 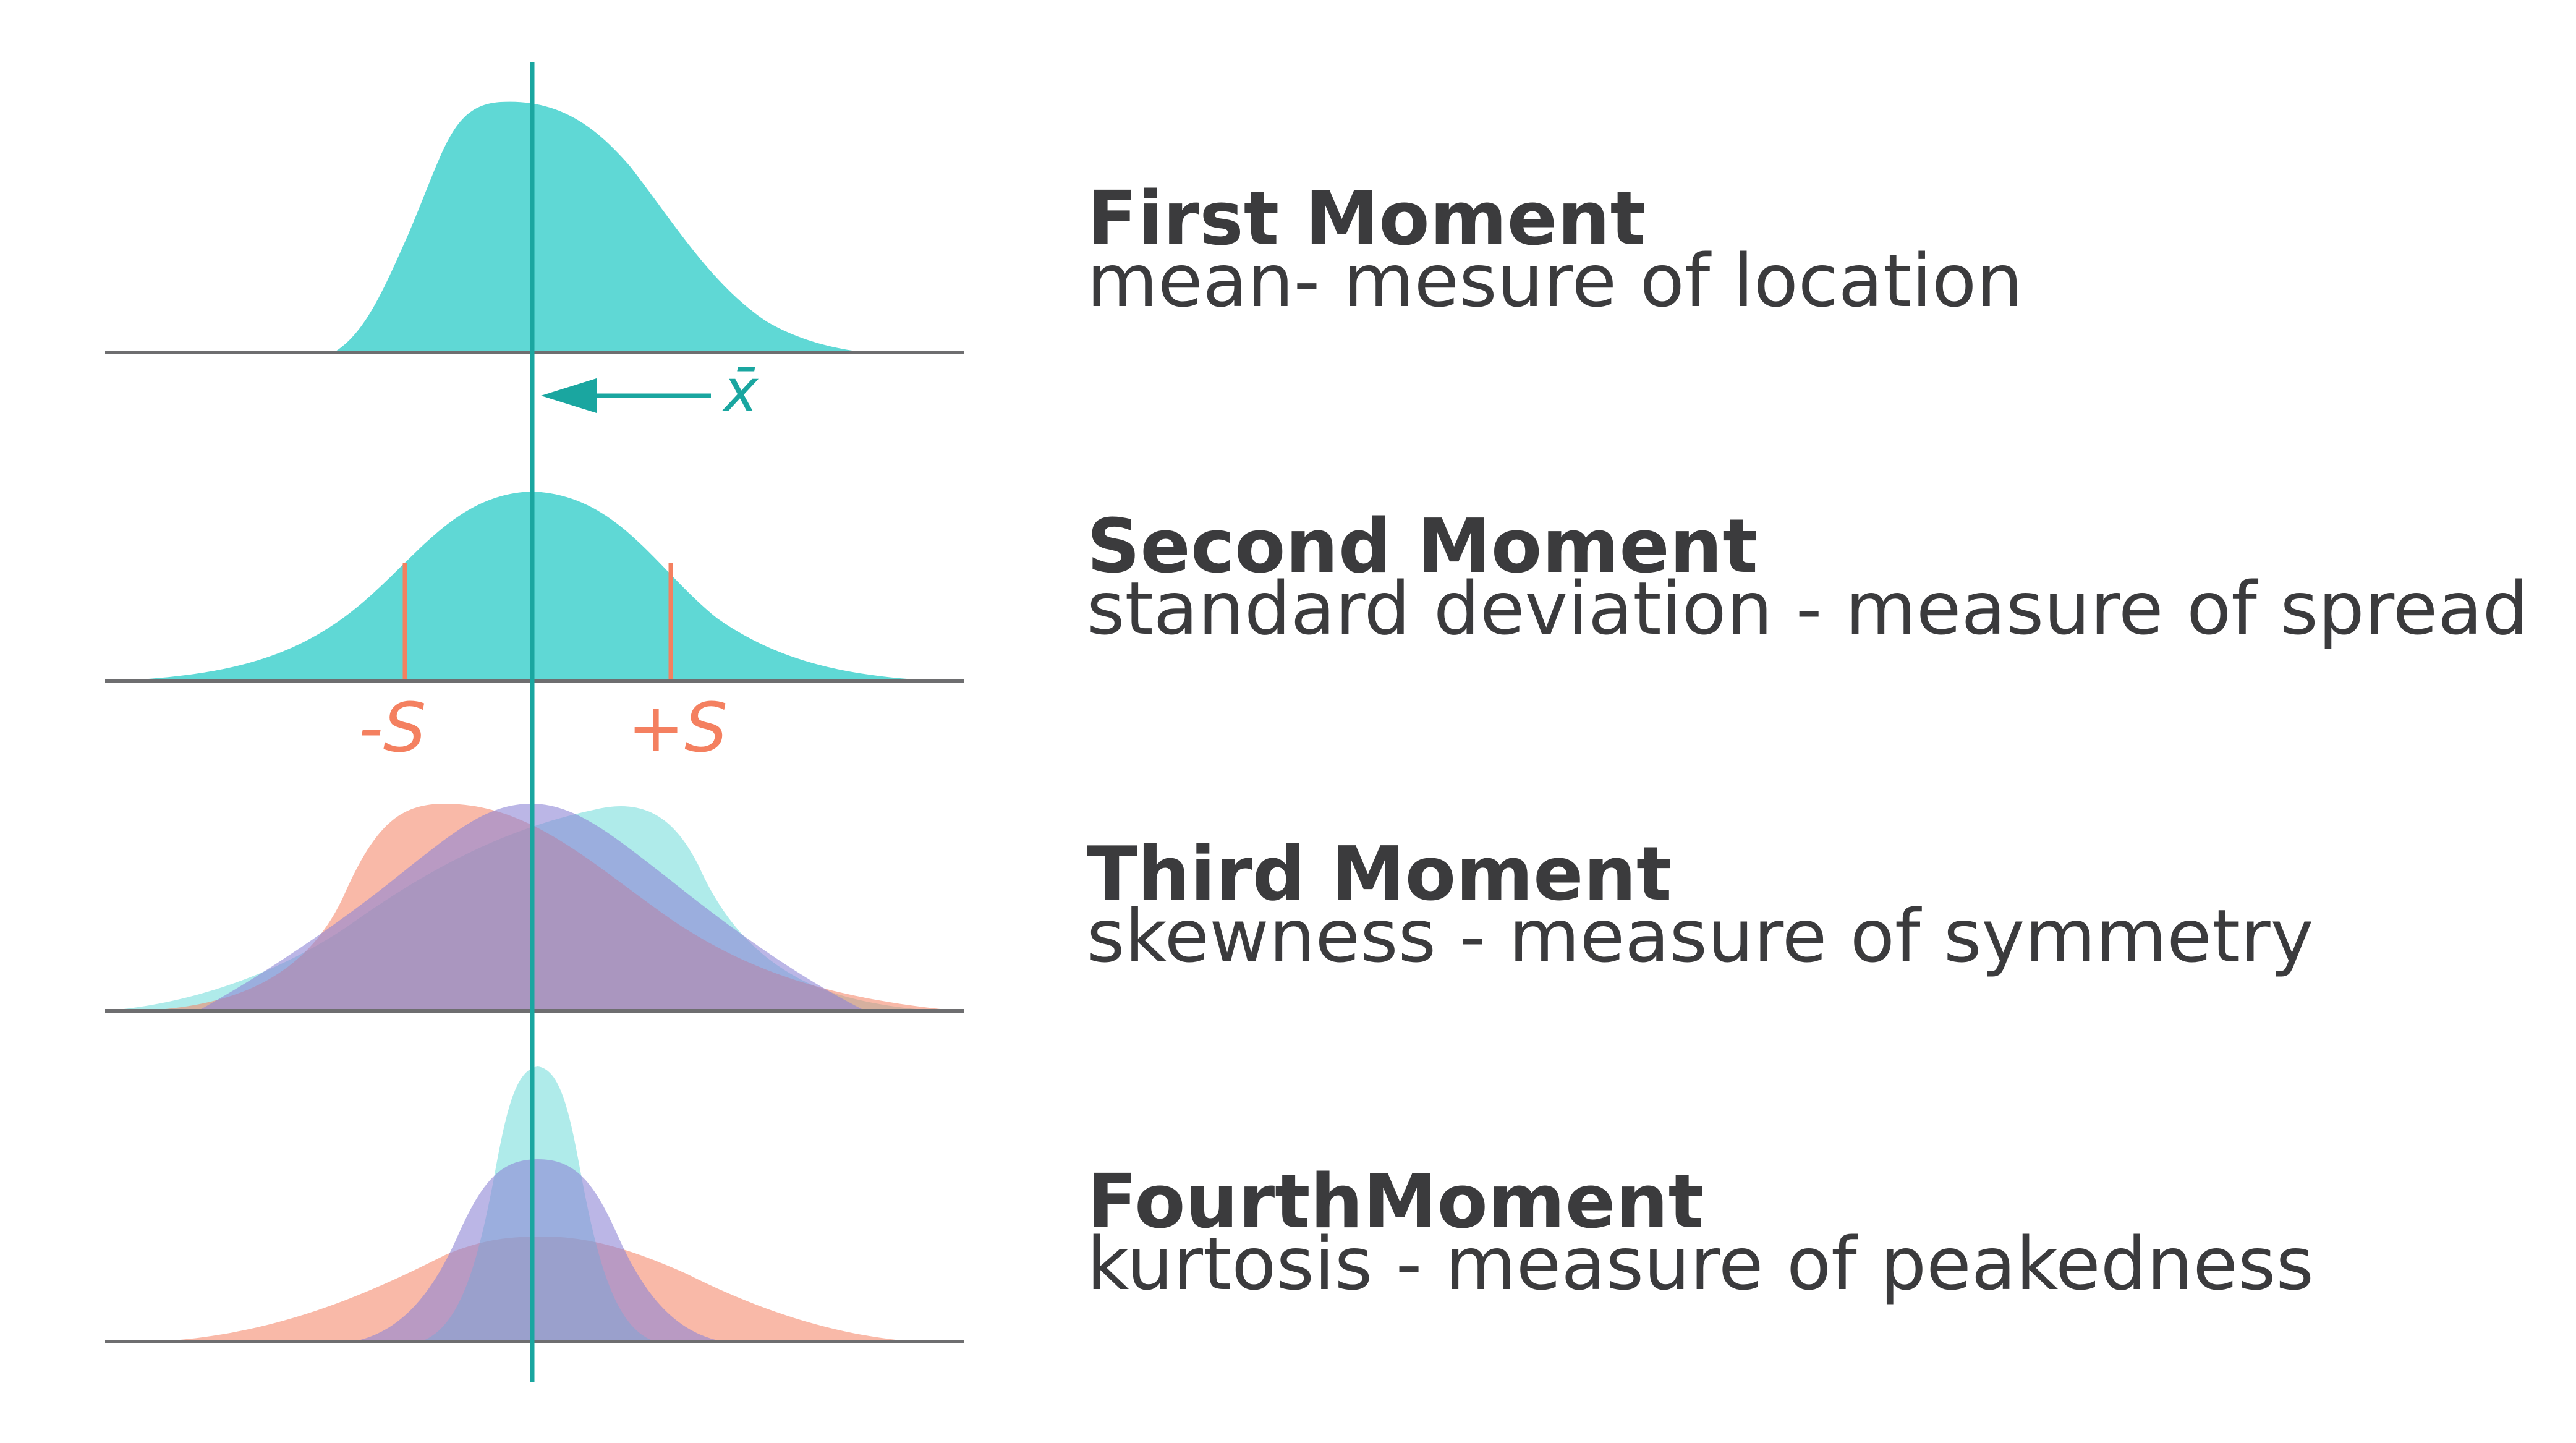 I want to click on first-moment-curve, so click(x=599, y=226).